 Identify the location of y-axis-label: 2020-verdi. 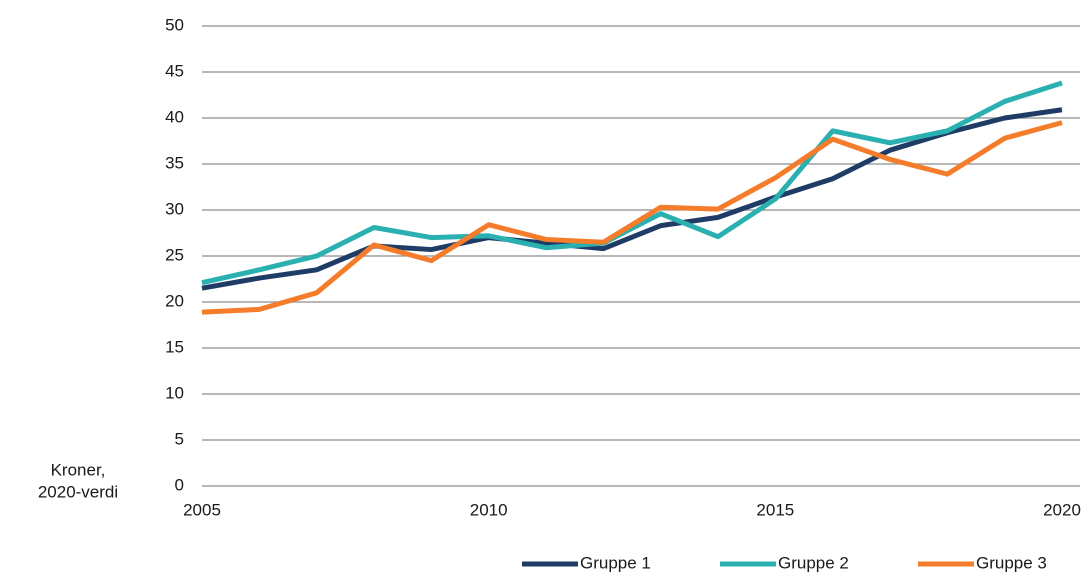
(78, 491).